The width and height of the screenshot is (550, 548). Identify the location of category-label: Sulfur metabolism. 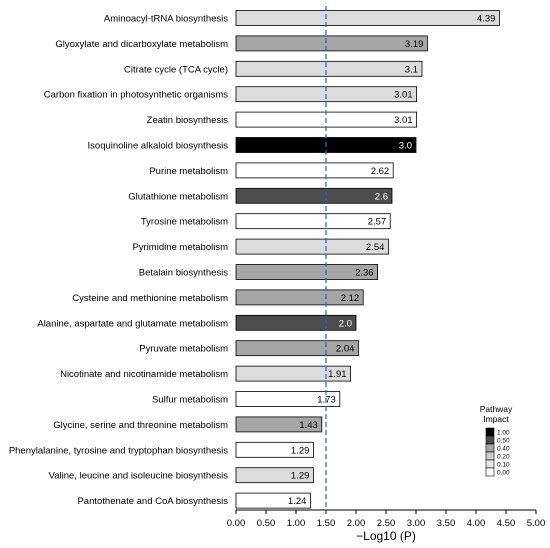
(190, 400).